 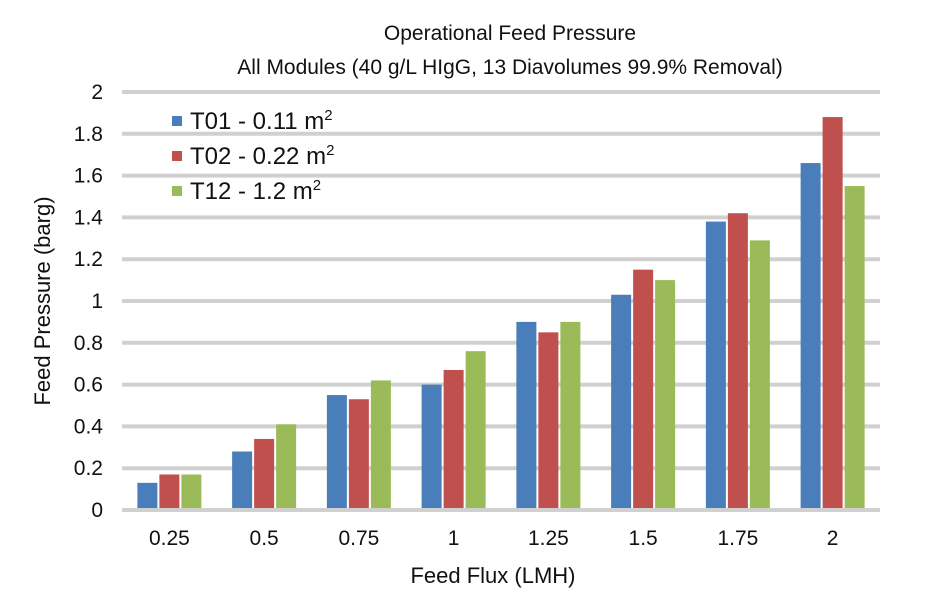 What do you see at coordinates (570, 414) in the screenshot?
I see `bar-t12-1.25` at bounding box center [570, 414].